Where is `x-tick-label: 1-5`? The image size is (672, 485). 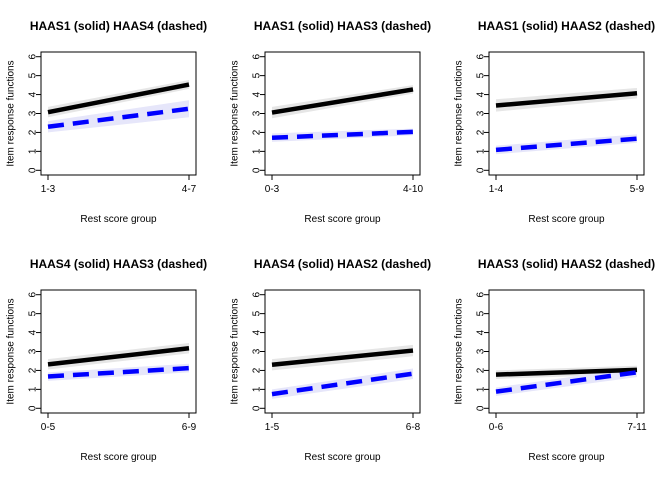 x-tick-label: 1-5 is located at coordinates (272, 427).